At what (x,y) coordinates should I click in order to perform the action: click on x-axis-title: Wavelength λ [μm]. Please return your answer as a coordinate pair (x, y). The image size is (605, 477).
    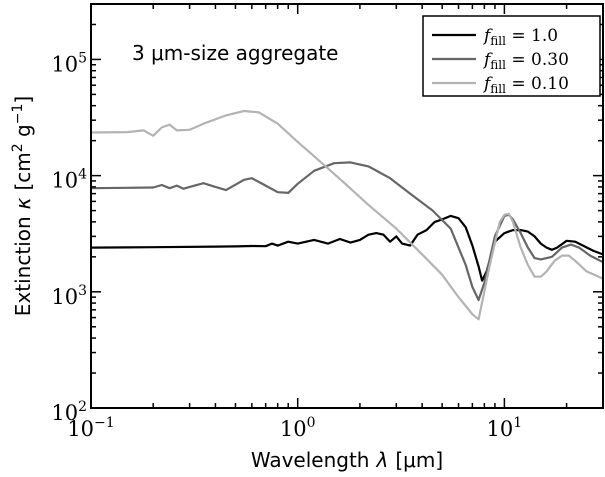
    Looking at the image, I should click on (347, 460).